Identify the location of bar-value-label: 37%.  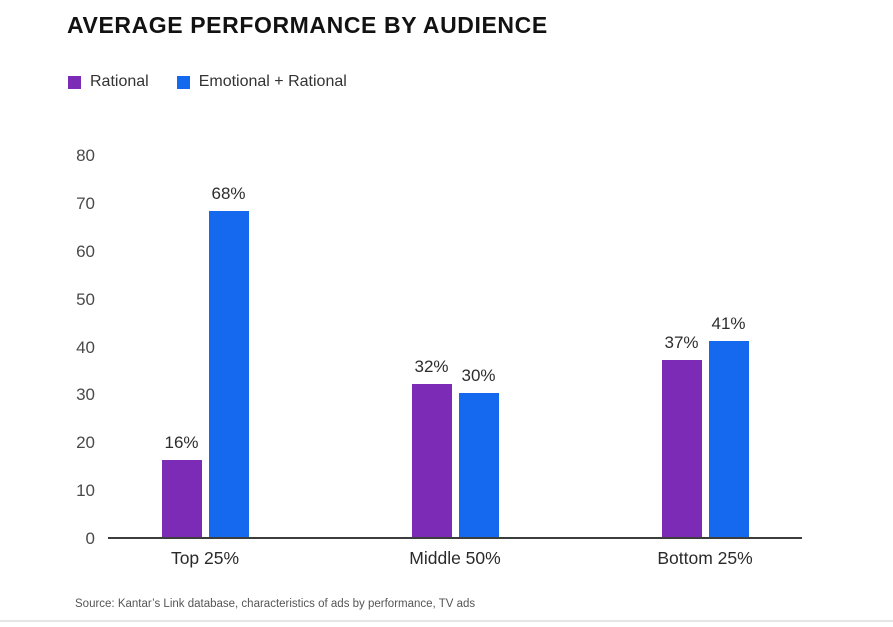
(681, 342).